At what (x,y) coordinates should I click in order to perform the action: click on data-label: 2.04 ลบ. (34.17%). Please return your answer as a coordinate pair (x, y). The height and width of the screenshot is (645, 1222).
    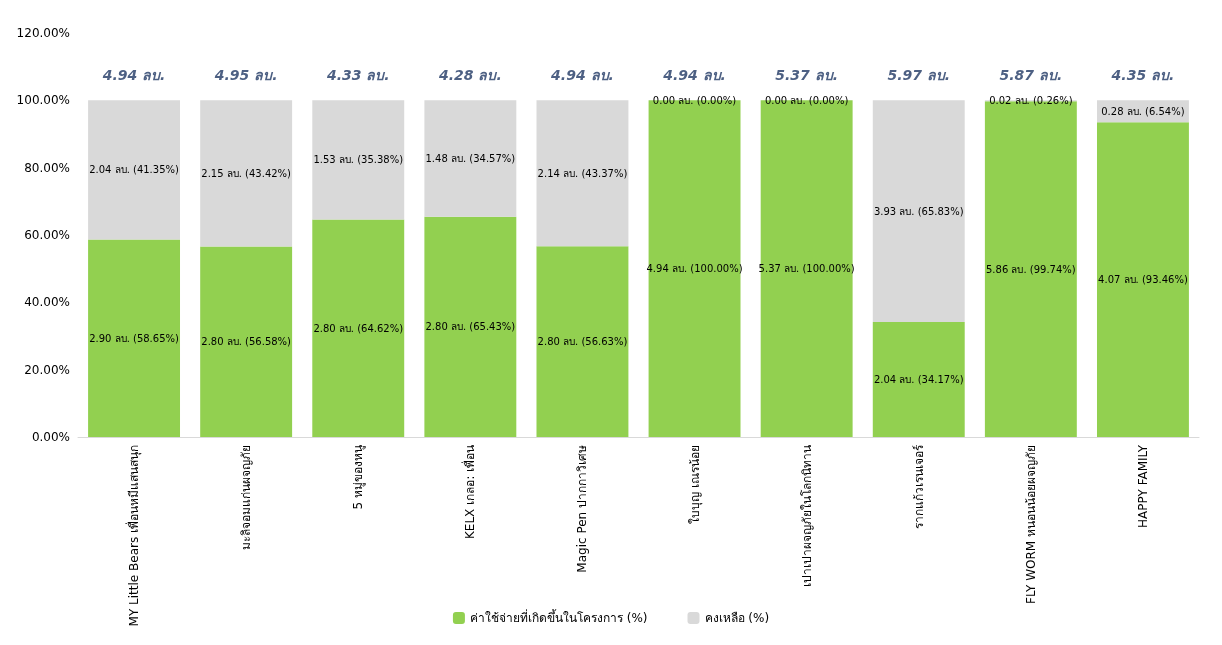
    Looking at the image, I should click on (918, 379).